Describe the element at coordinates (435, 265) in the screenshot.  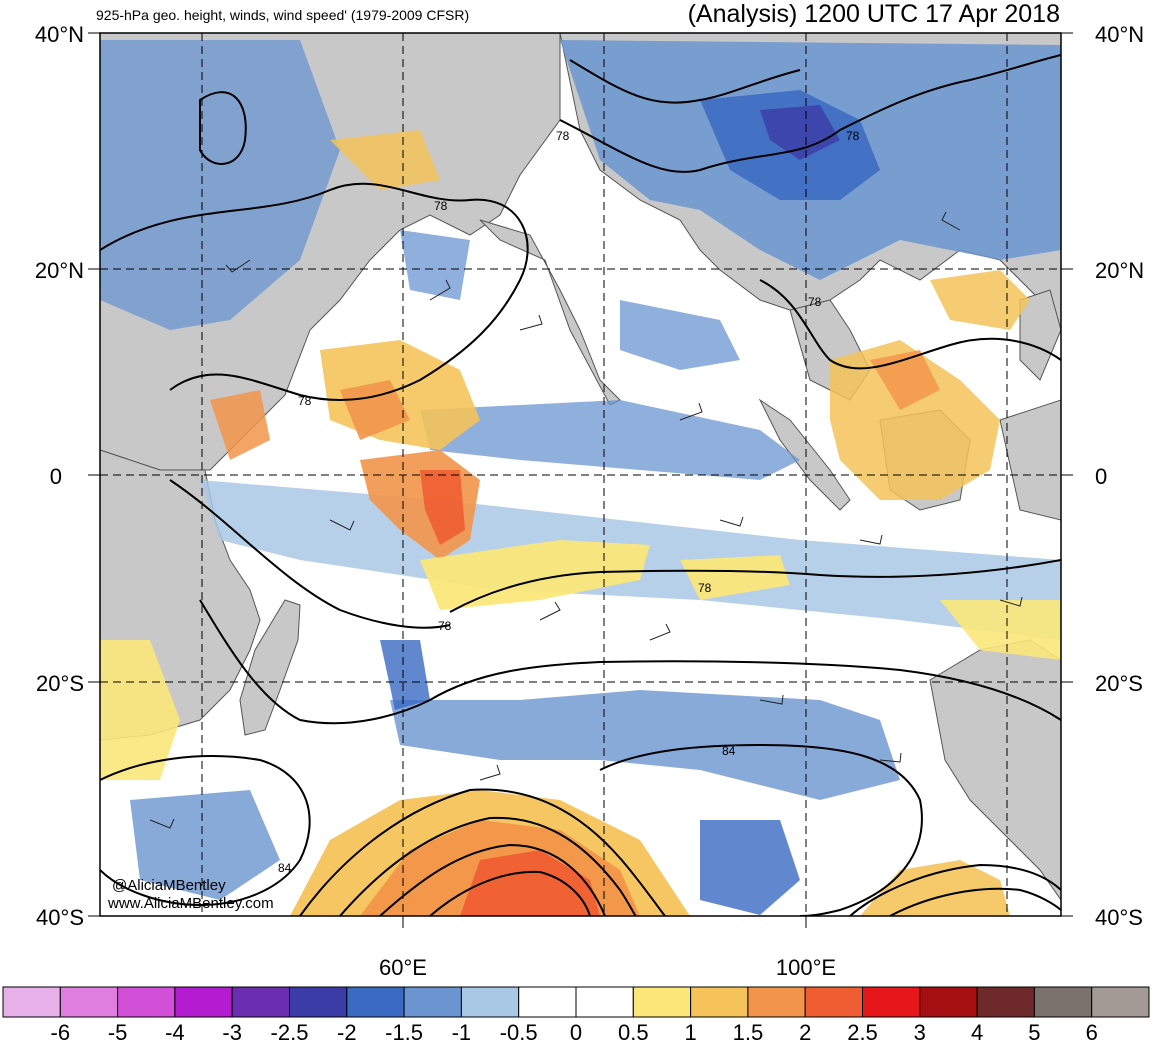
I see `anomaly-neg-arabian-sea` at that location.